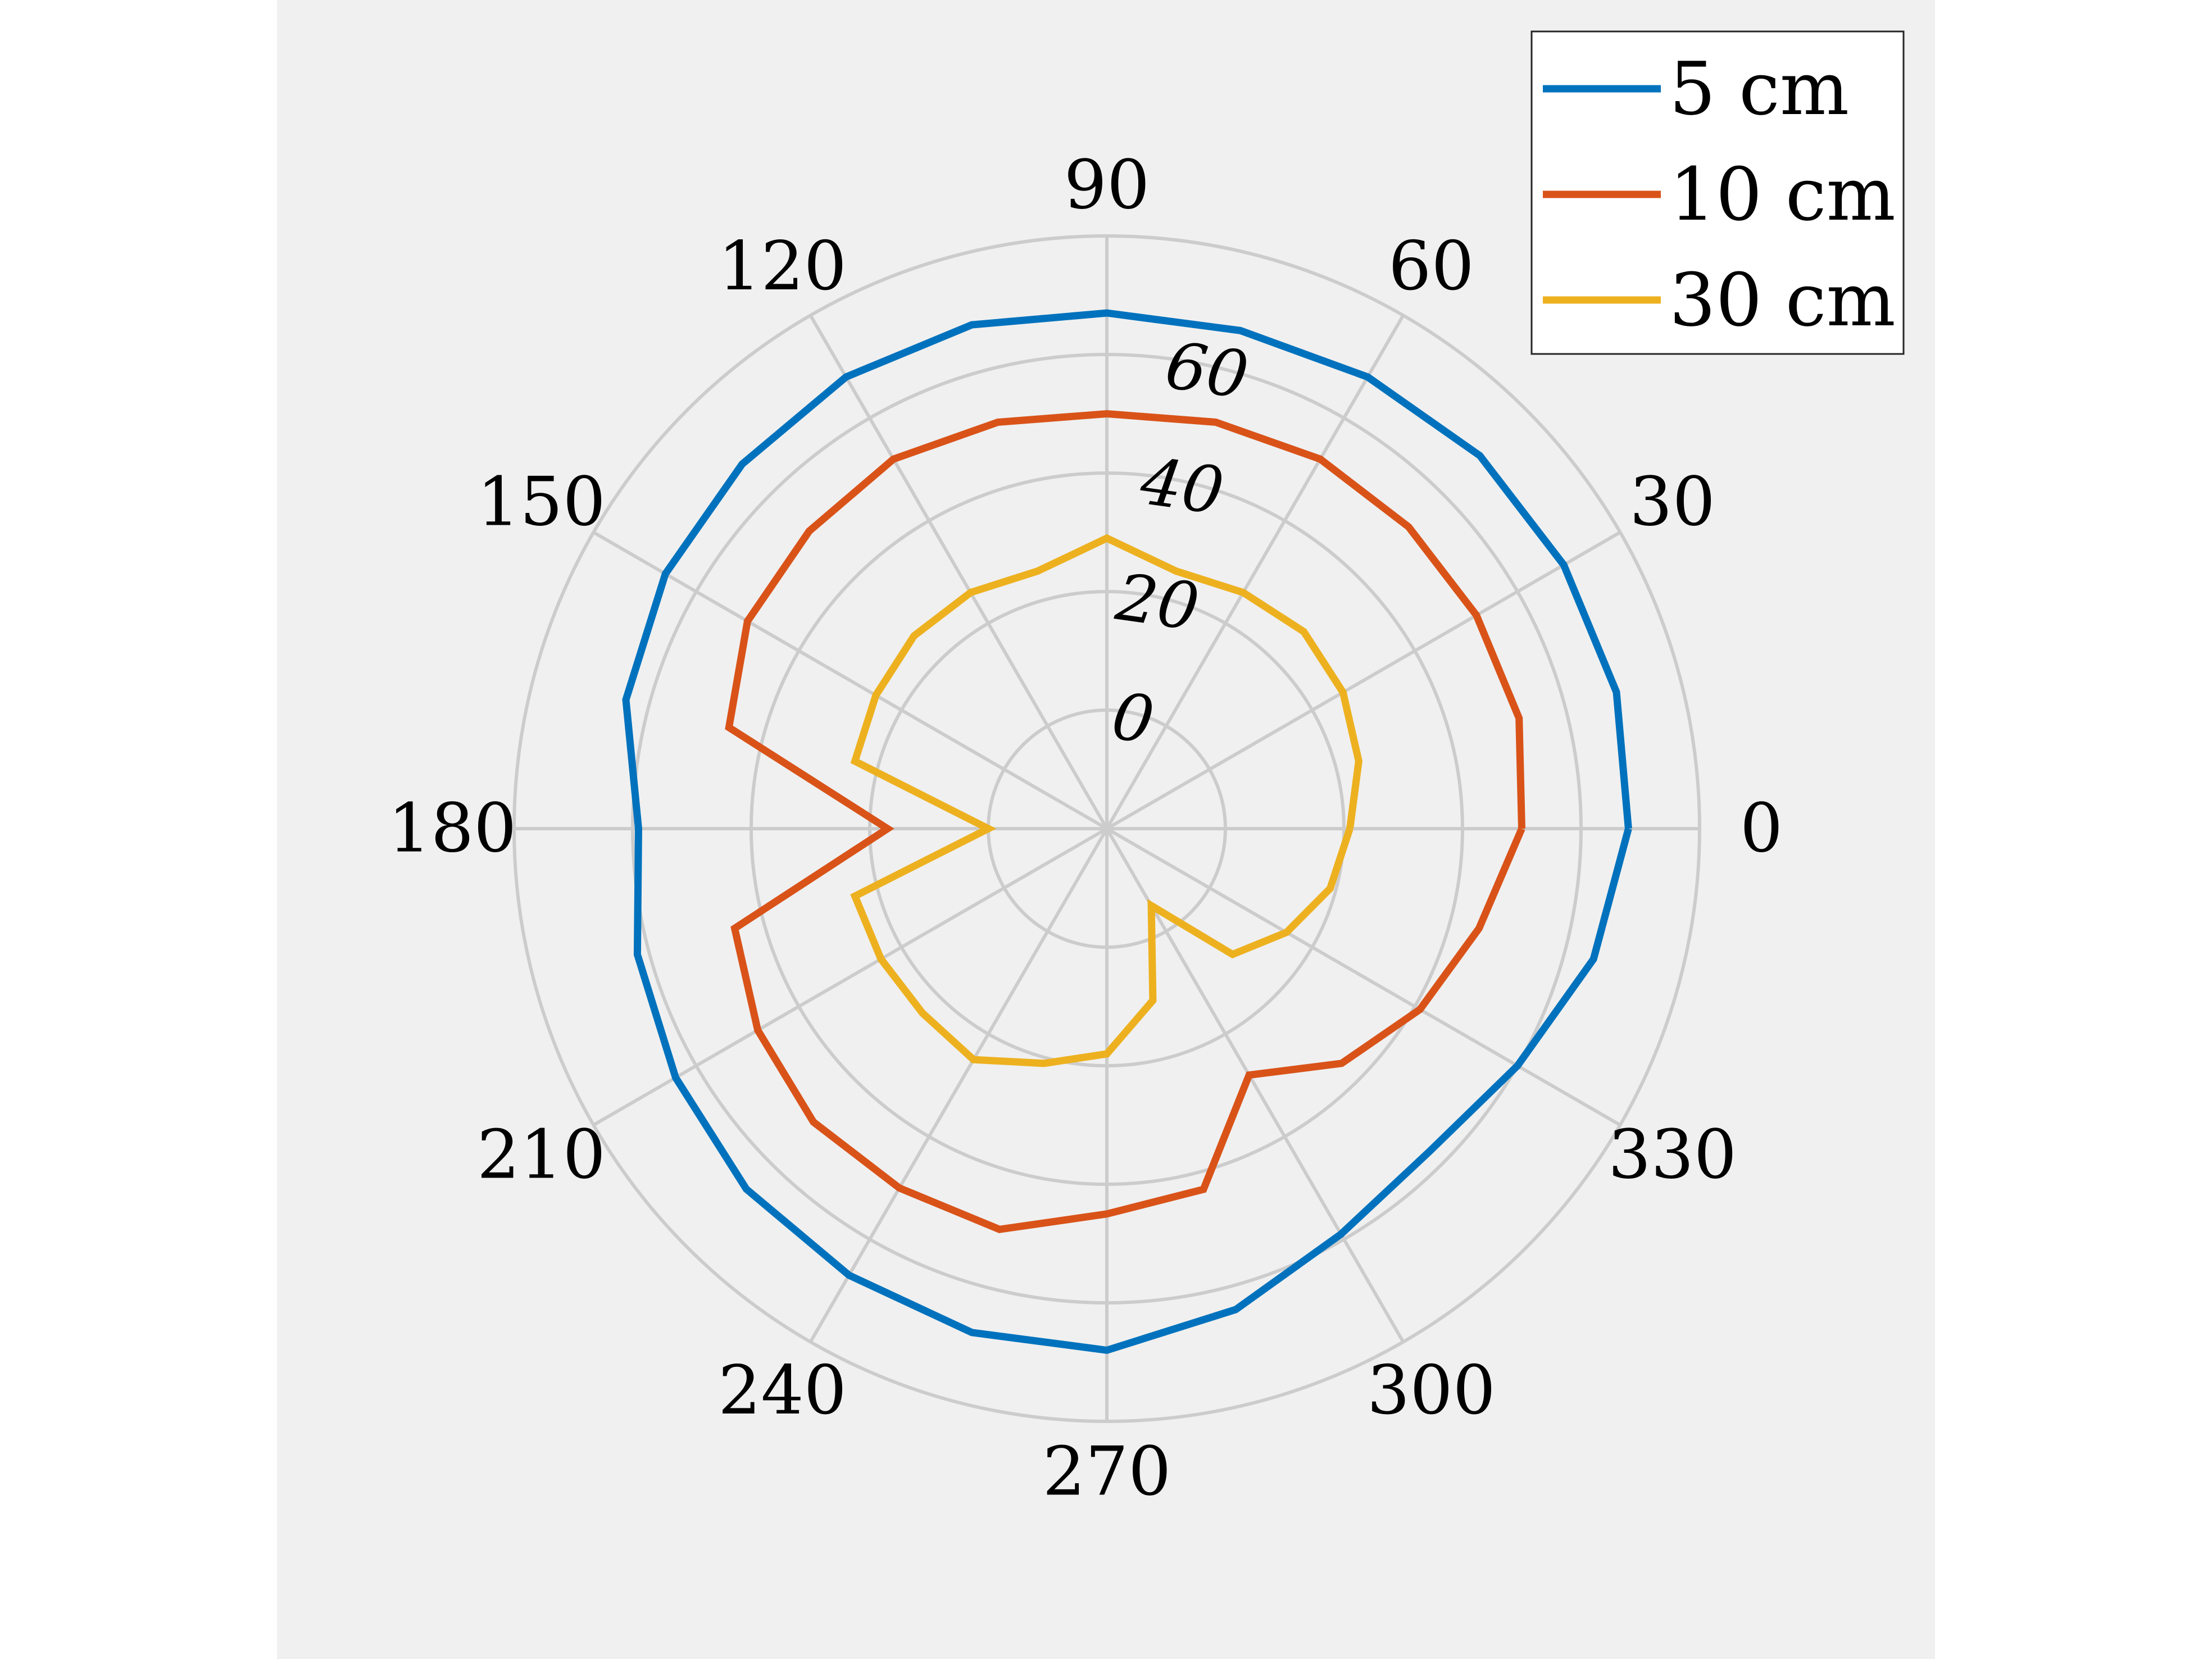 The height and width of the screenshot is (1659, 2212). I want to click on theta-tick-label: 120, so click(782, 267).